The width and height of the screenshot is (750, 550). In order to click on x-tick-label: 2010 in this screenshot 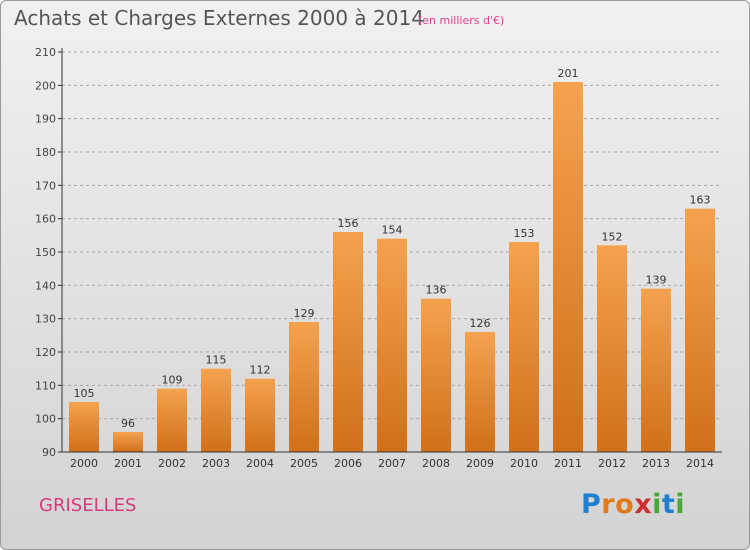, I will do `click(524, 463)`.